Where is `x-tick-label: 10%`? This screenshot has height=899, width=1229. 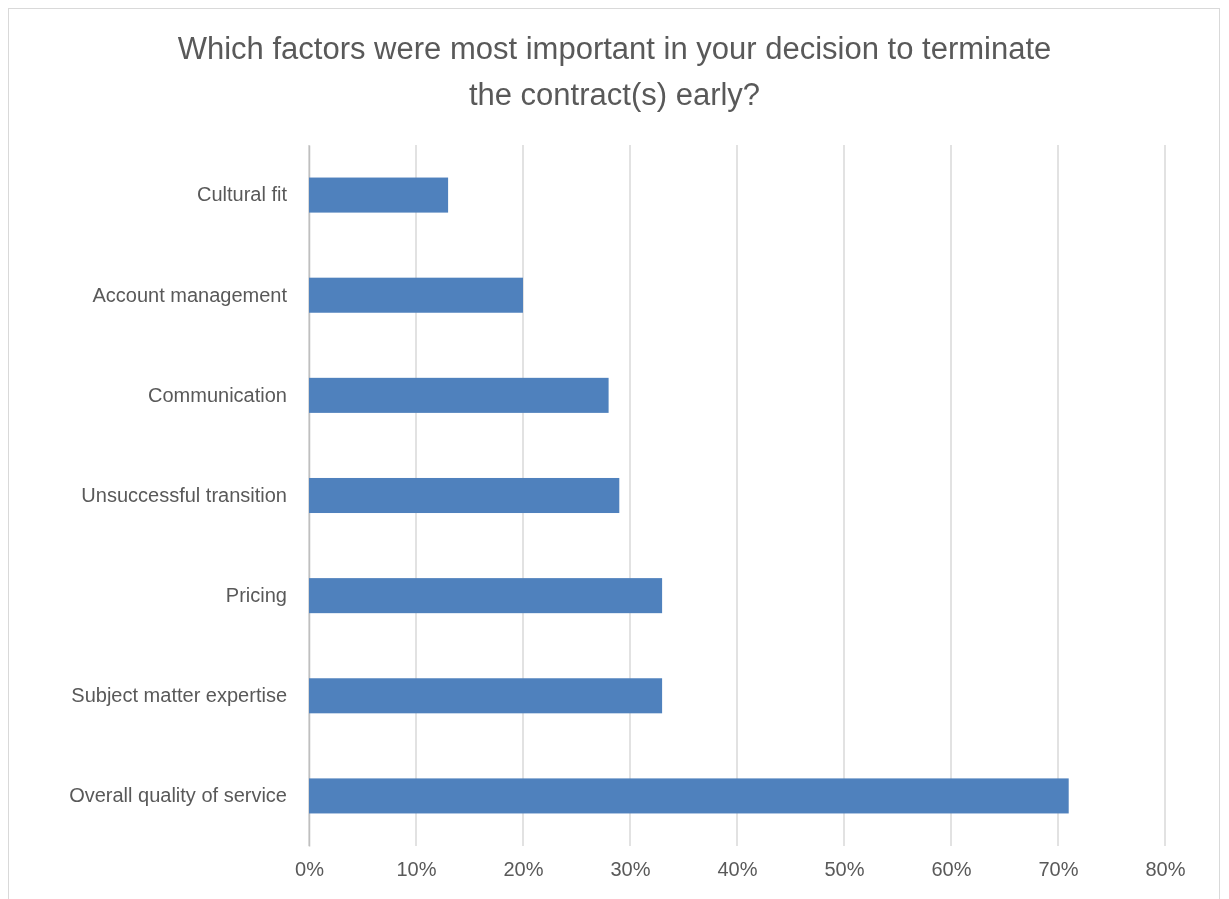 x-tick-label: 10% is located at coordinates (416, 869).